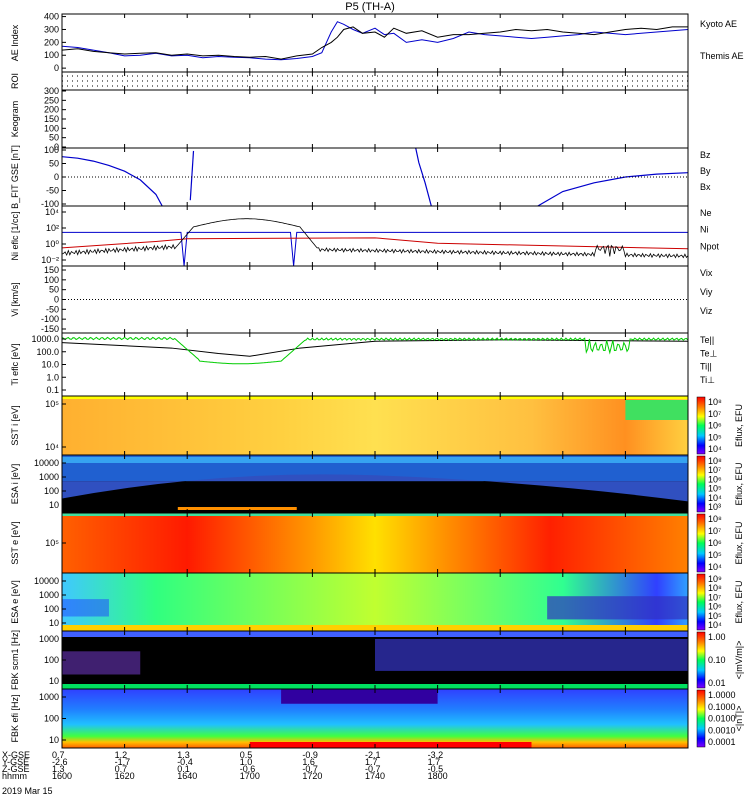 The width and height of the screenshot is (750, 800). Describe the element at coordinates (237, 508) in the screenshot. I see `esa-i-low-energy` at that location.